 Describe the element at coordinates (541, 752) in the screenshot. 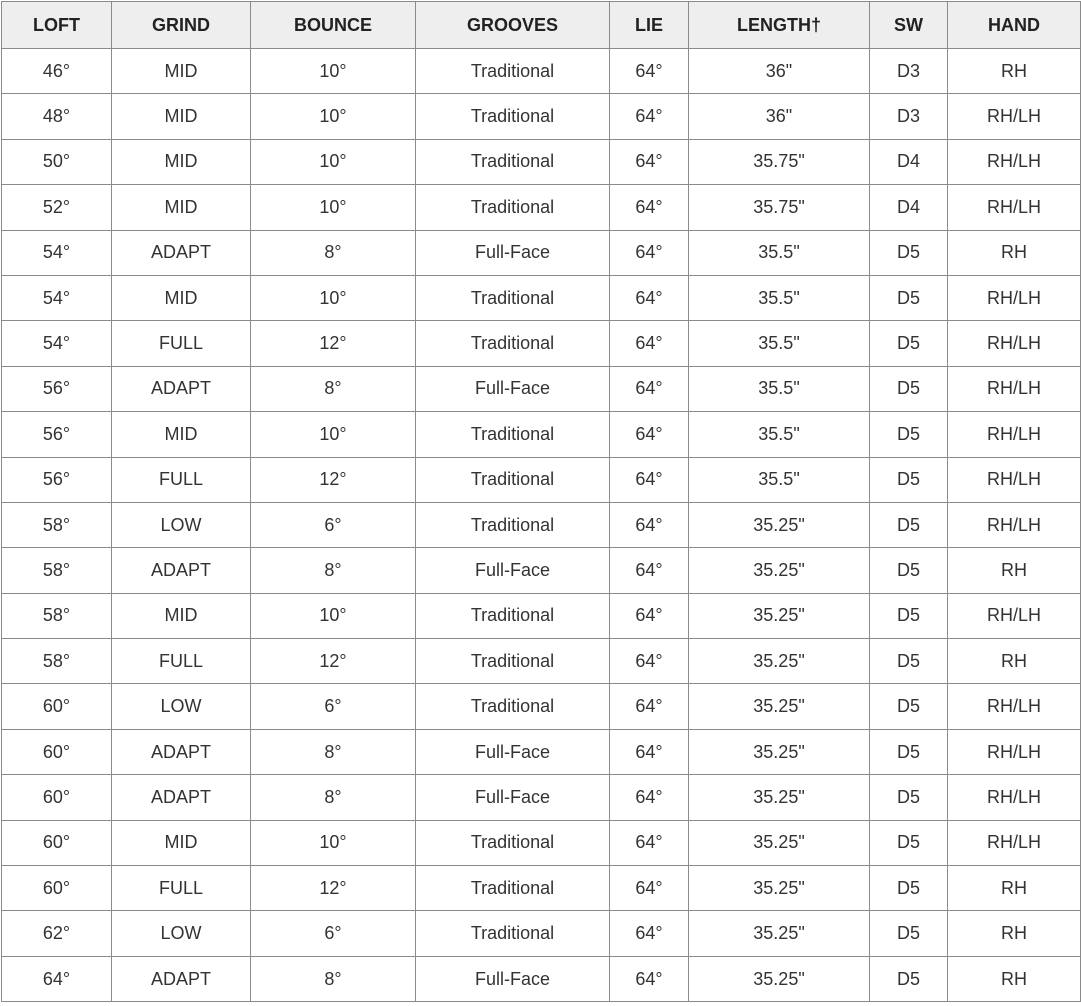

I see `table-row: 60° ADAPT 8° Full-Face 64° 35.25" D5 RH/LH` at that location.